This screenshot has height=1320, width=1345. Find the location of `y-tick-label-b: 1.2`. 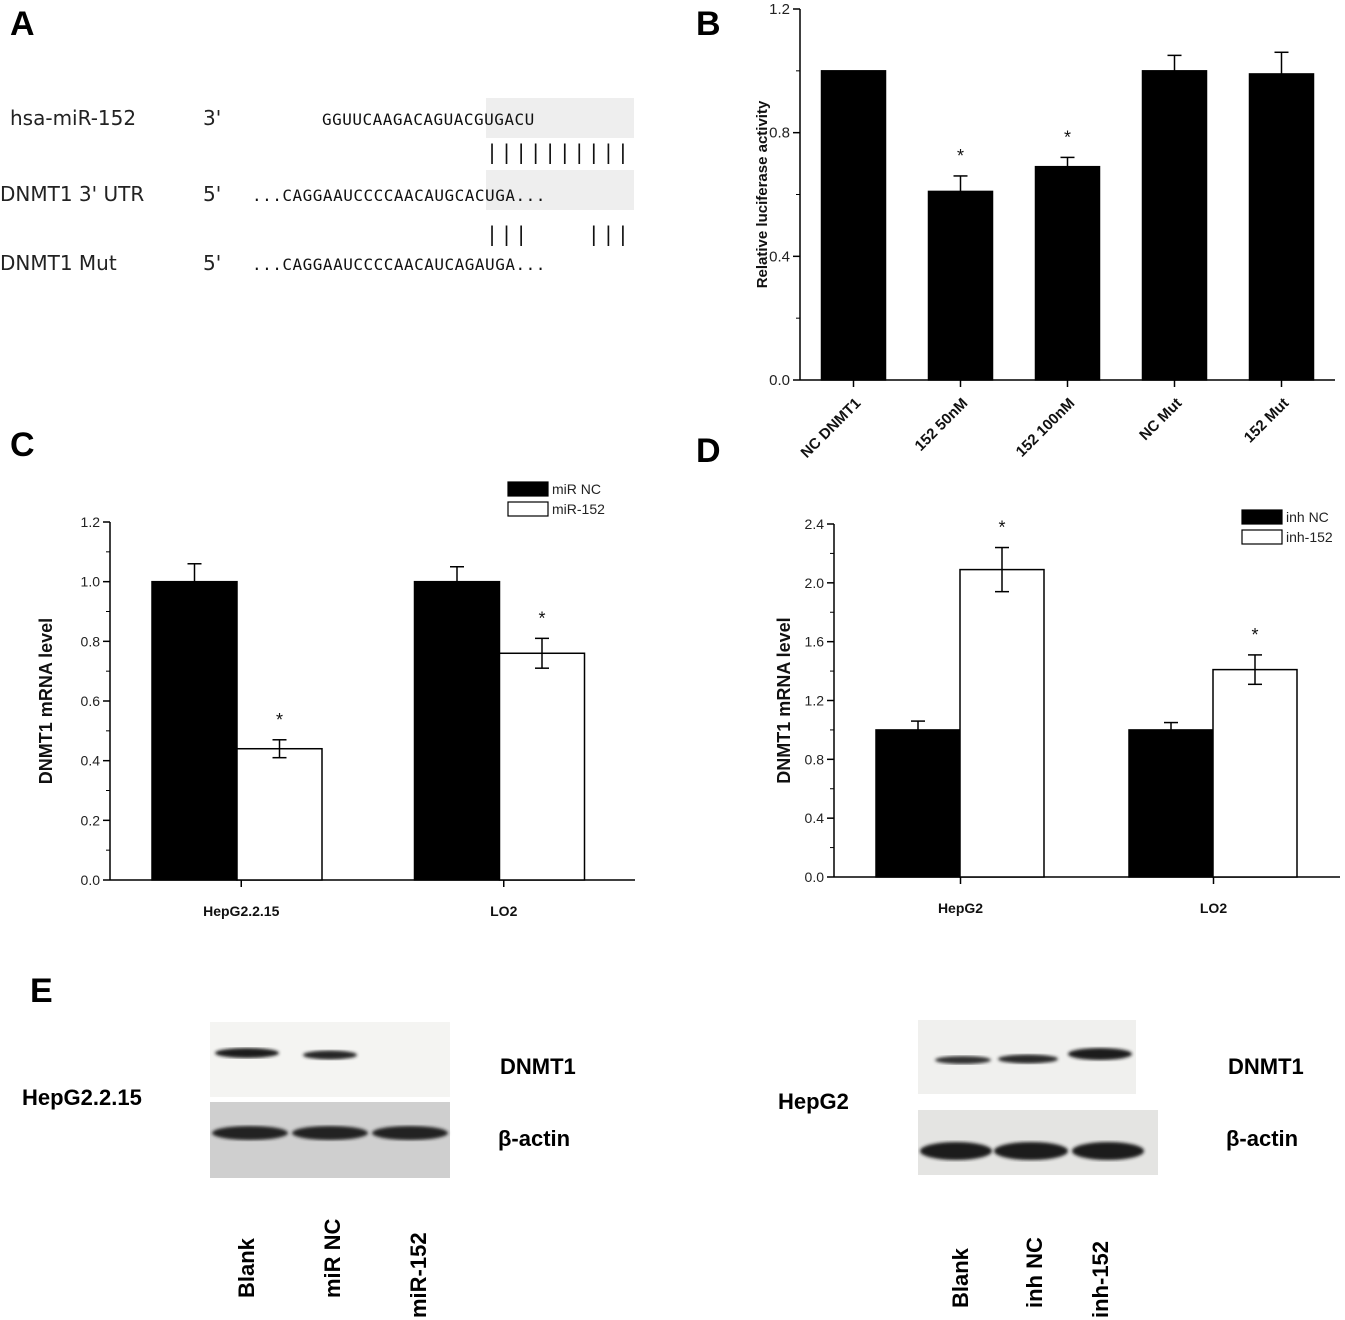

y-tick-label-b: 1.2 is located at coordinates (779, 9).